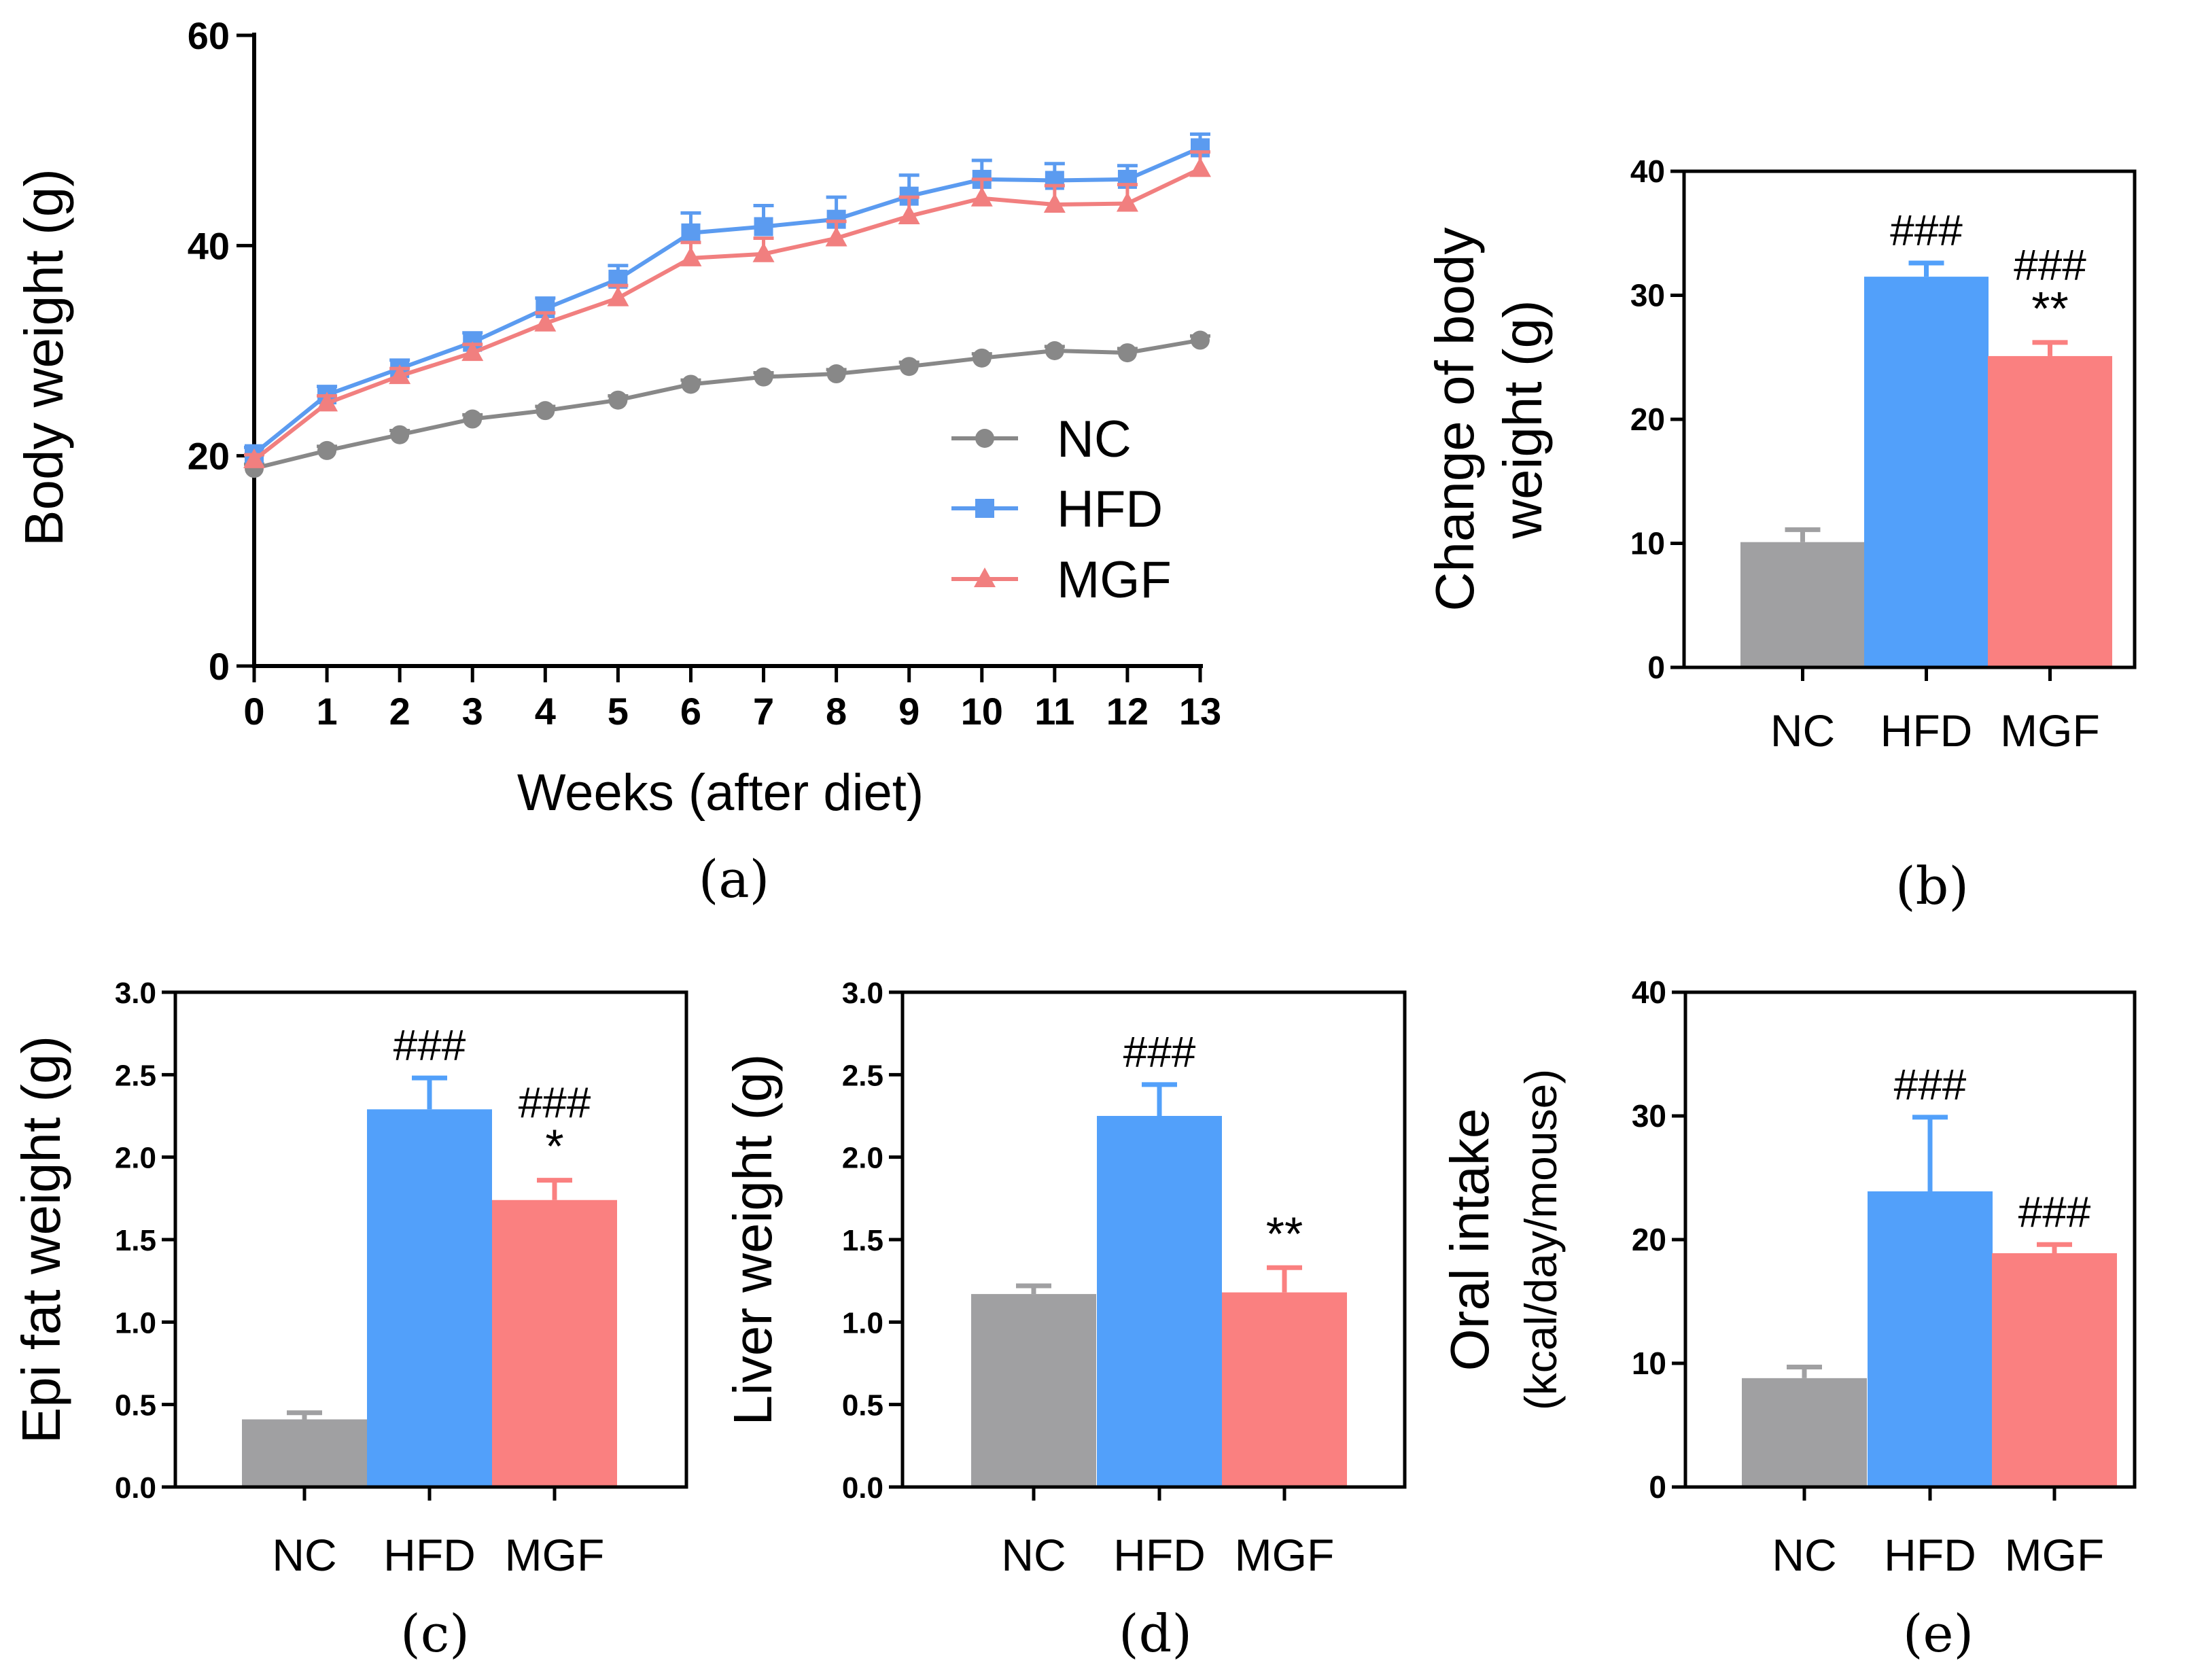  What do you see at coordinates (691, 711) in the screenshot?
I see `x-tick-label: 6` at bounding box center [691, 711].